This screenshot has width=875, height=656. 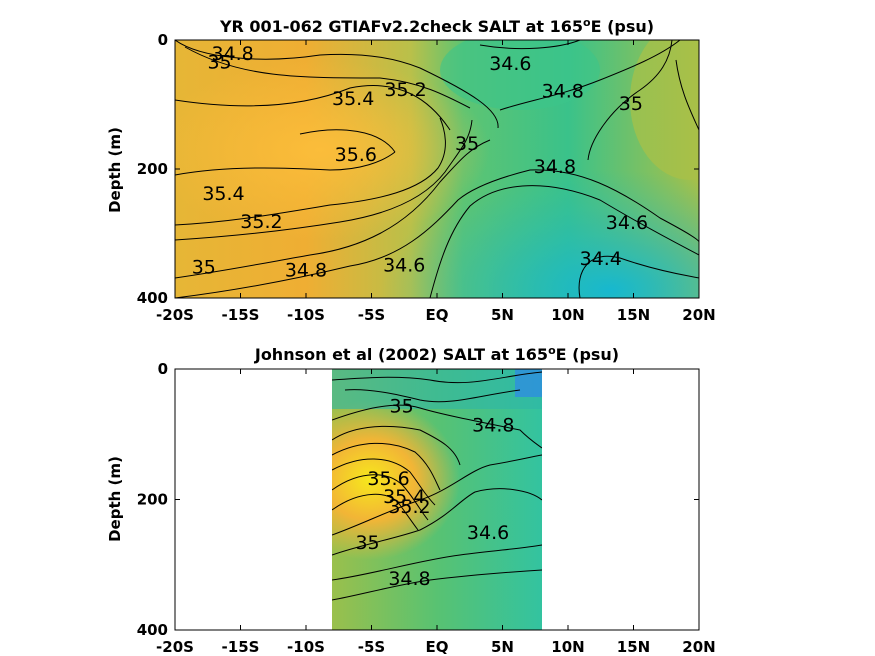 I want to click on salinity-field, so click(x=437, y=499).